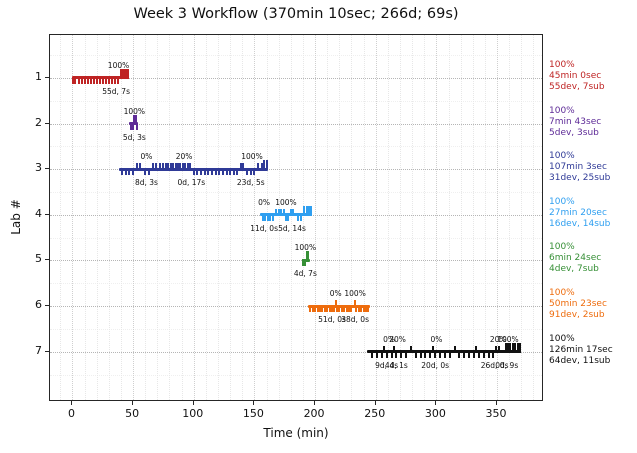  I want to click on lab-summary: 100% 50min 23sec 91dev, 2sub, so click(578, 304).